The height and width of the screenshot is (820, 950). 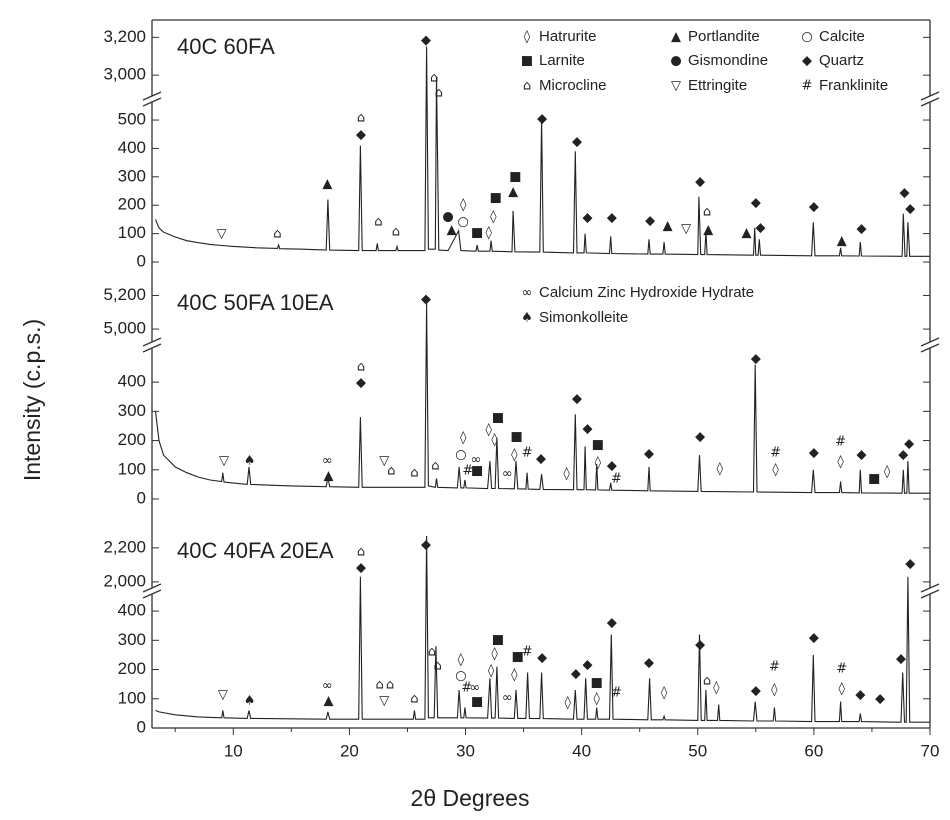 I want to click on legend-symbol: ●, so click(x=675, y=61).